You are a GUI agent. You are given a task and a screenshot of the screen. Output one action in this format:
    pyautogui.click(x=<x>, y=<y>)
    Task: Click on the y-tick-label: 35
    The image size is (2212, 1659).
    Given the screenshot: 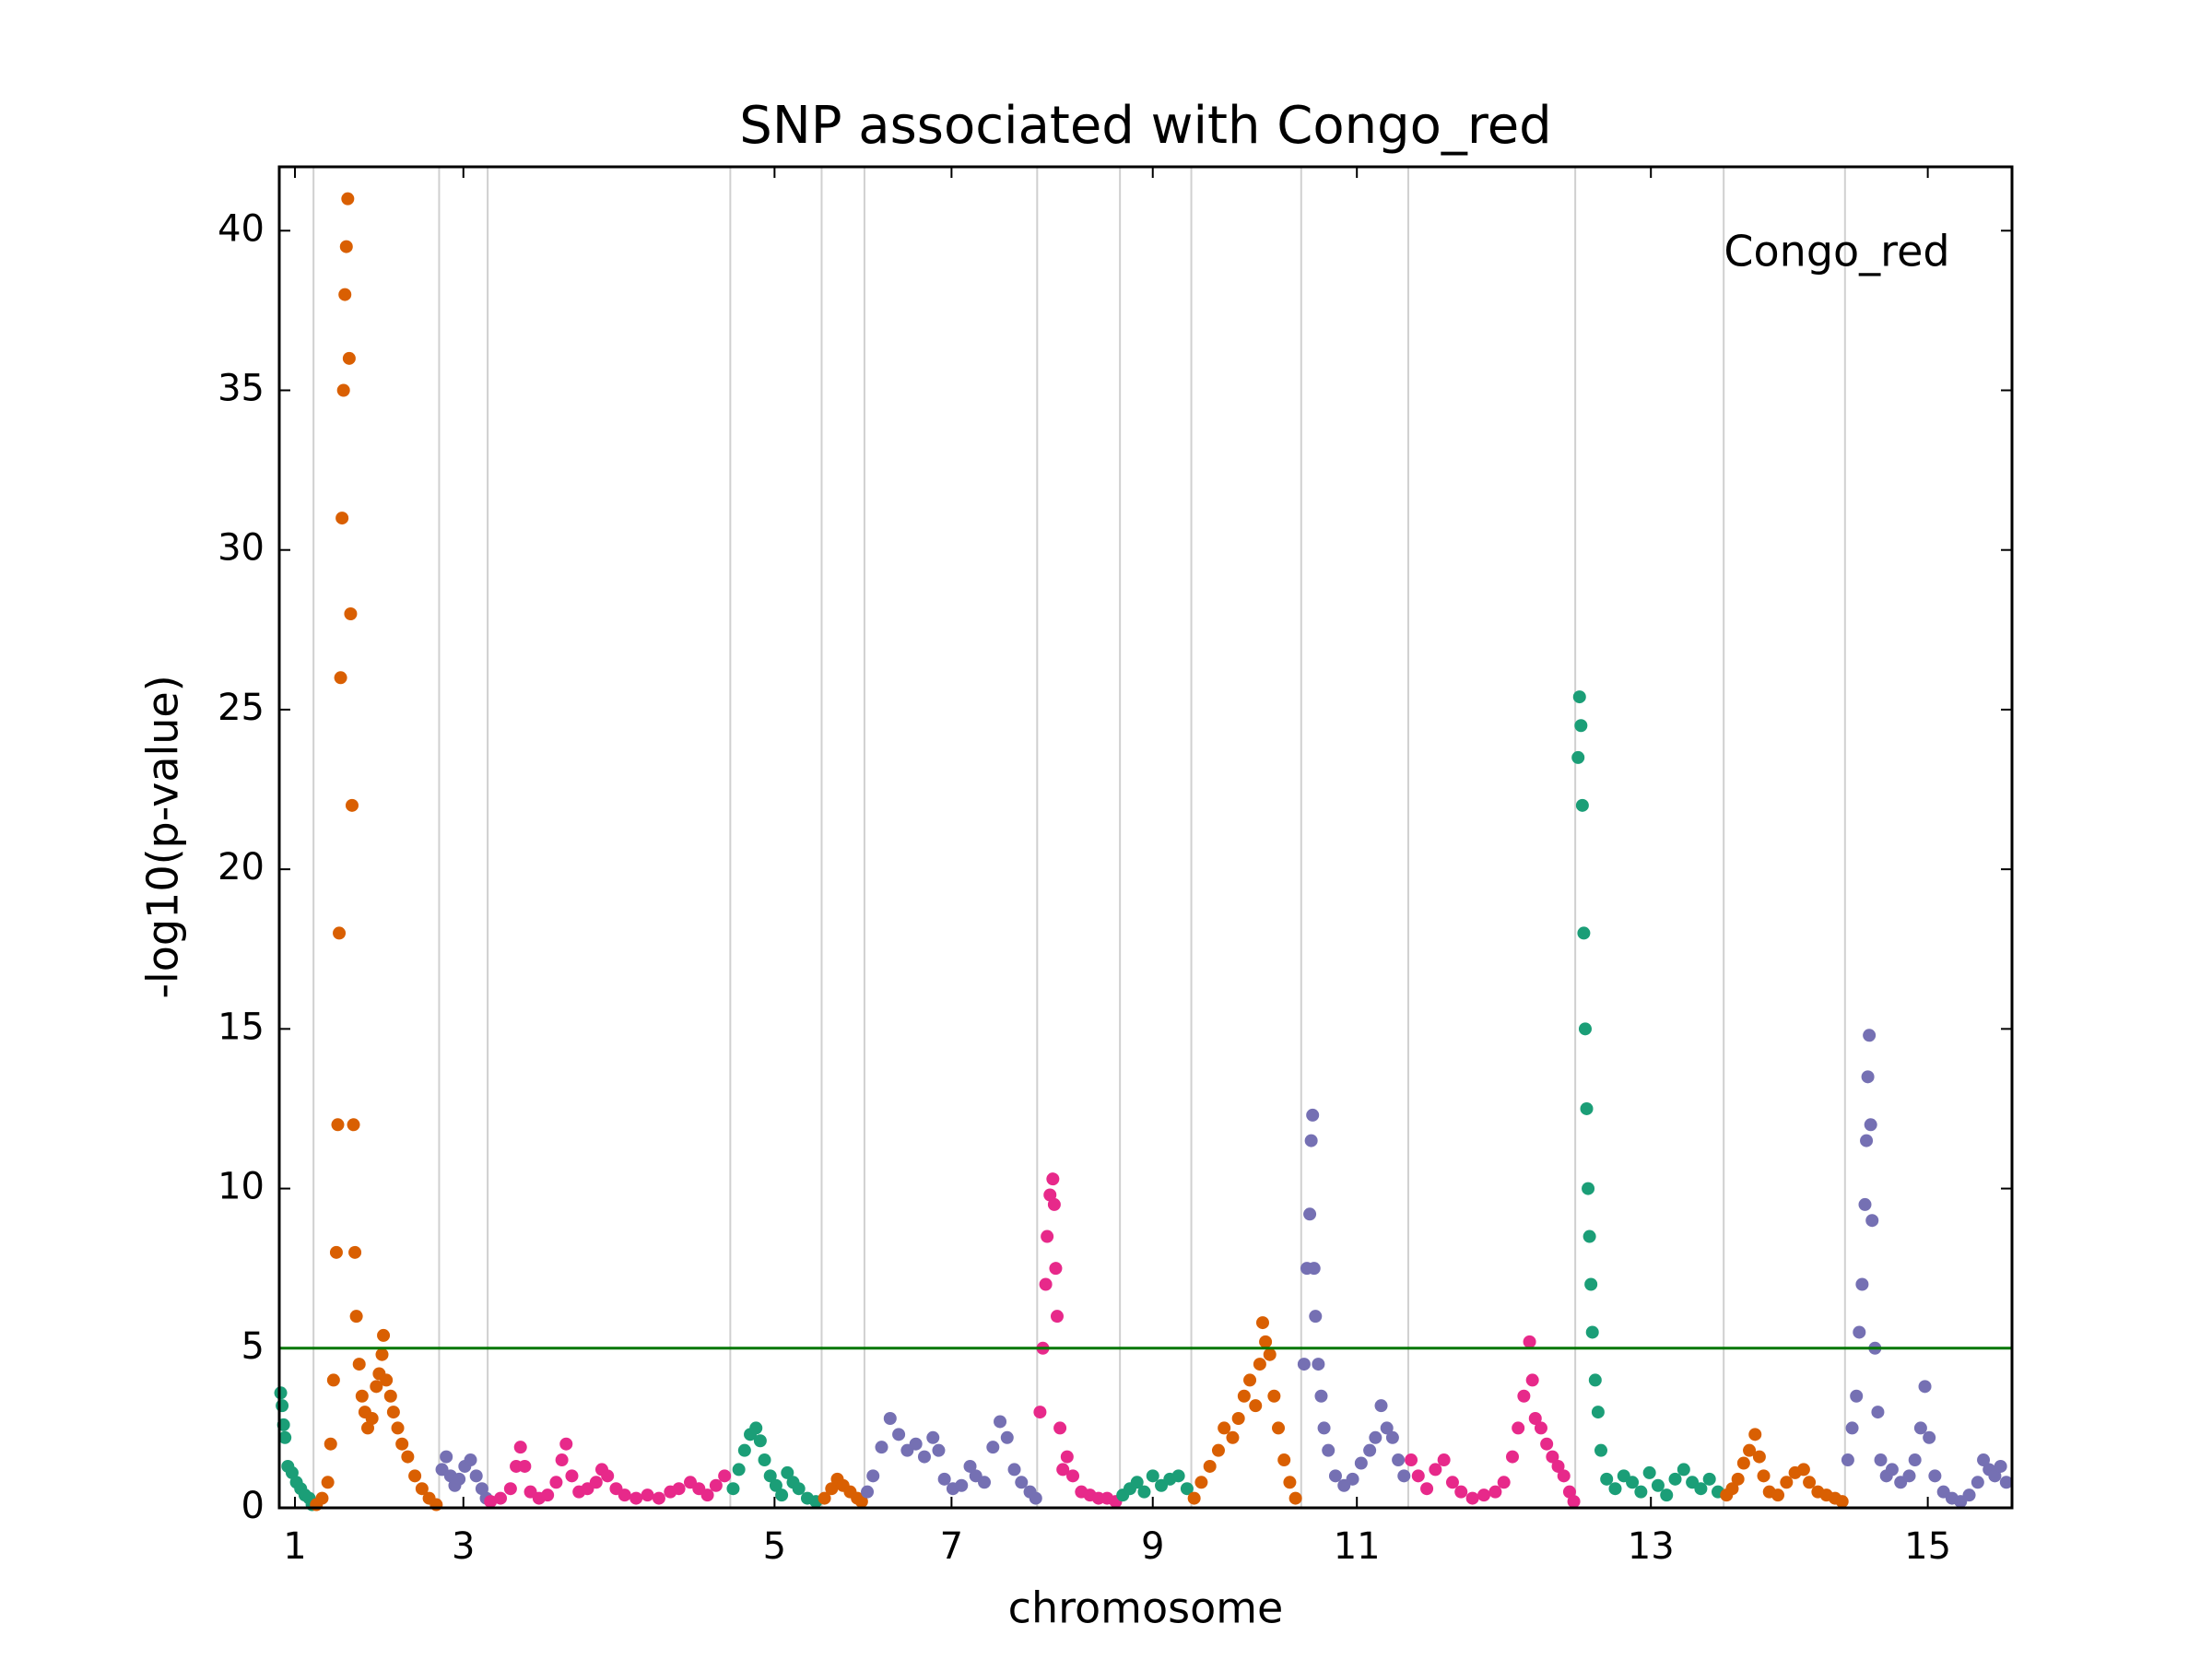 What is the action you would take?
    pyautogui.click(x=241, y=389)
    